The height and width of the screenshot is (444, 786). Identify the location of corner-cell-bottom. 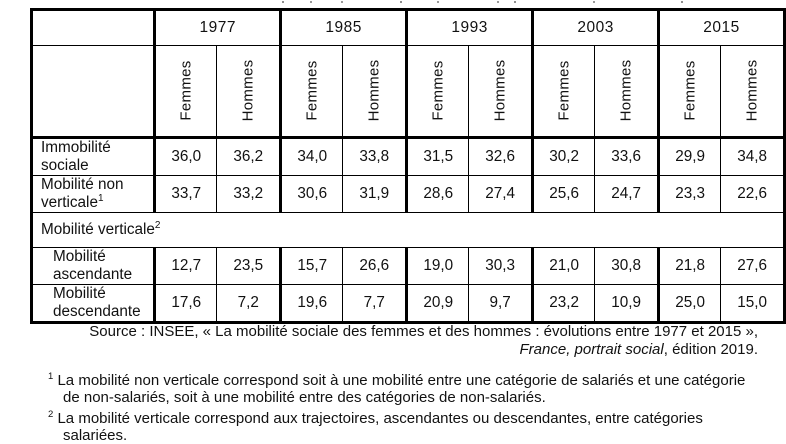
(93, 92).